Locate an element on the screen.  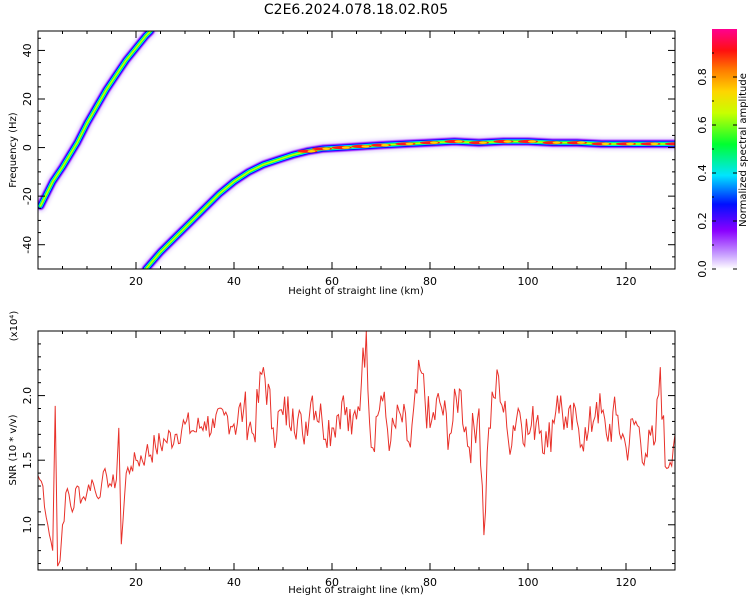
y-tick-label: 40 is located at coordinates (27, 50).